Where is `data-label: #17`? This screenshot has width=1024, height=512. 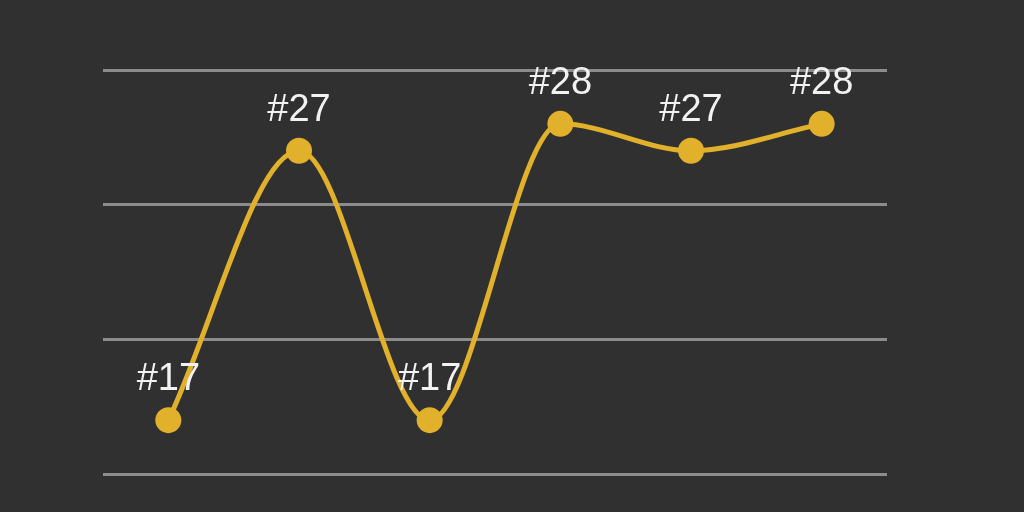 data-label: #17 is located at coordinates (429, 377).